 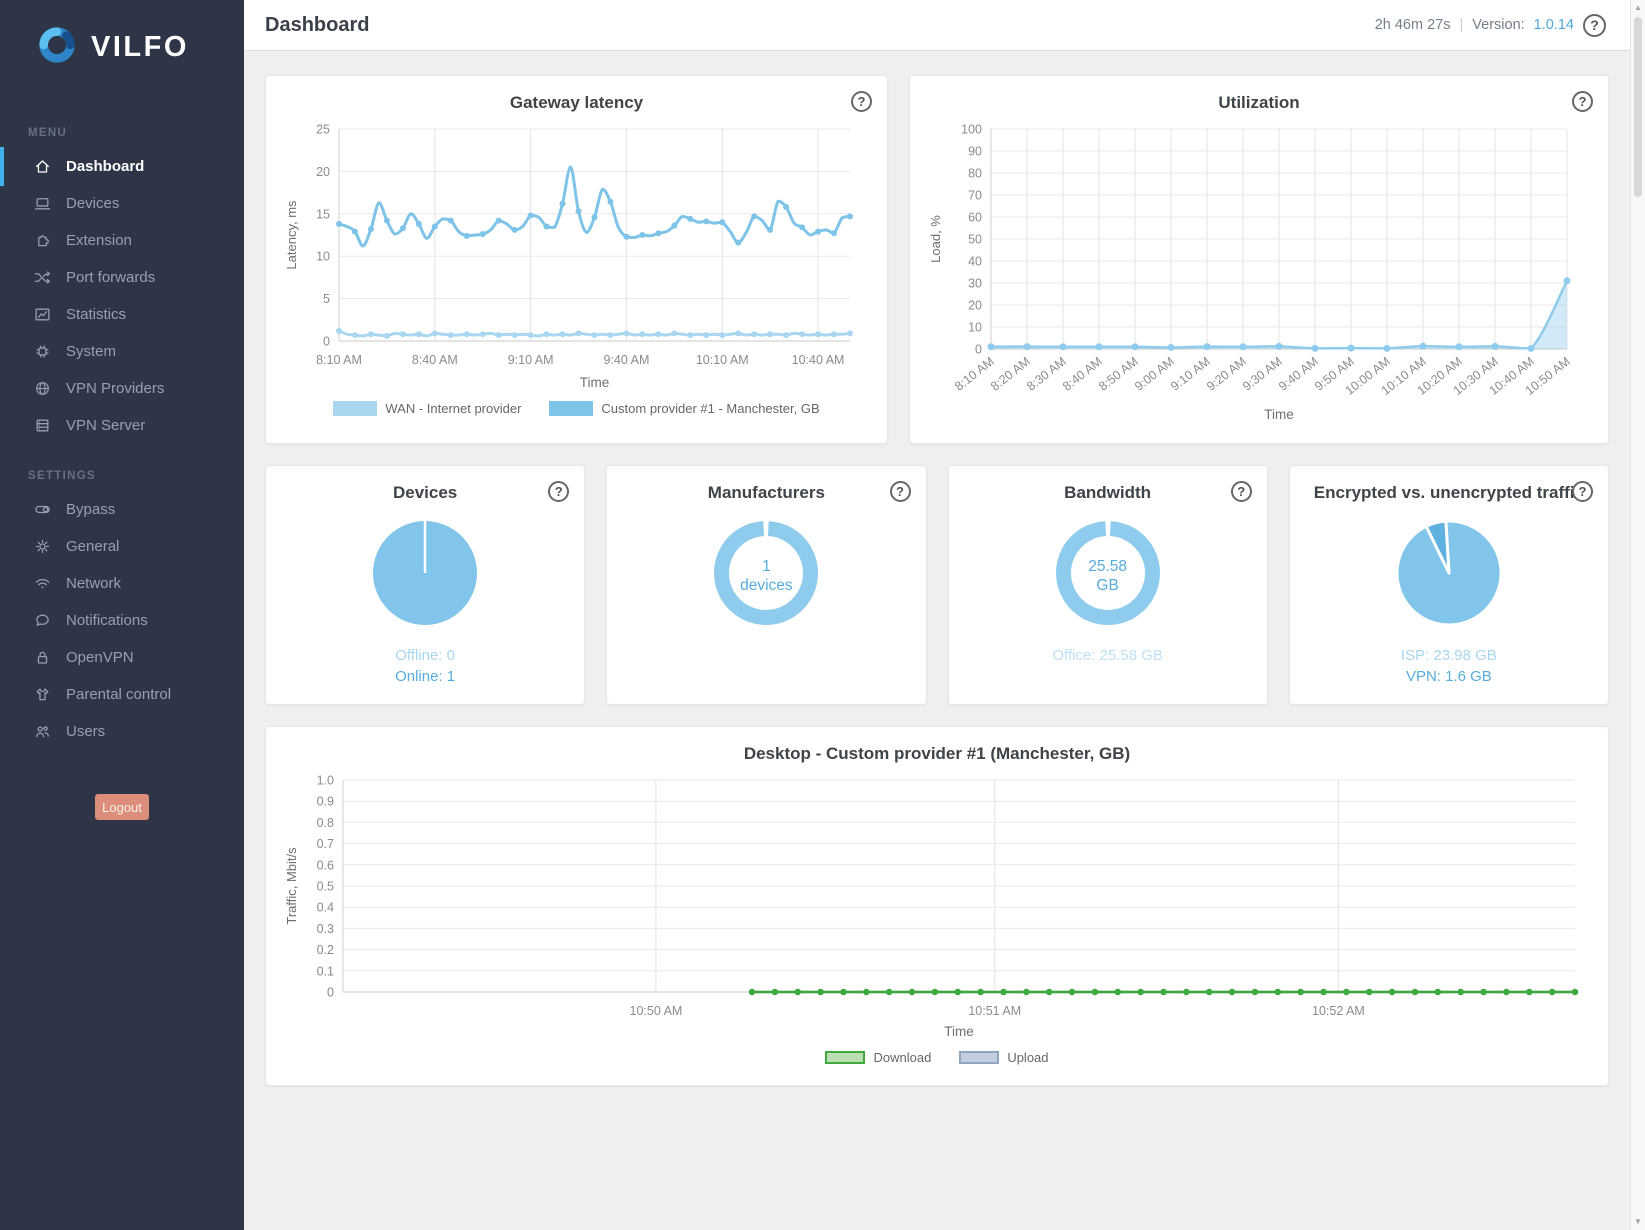 What do you see at coordinates (122, 620) in the screenshot?
I see `sidebar-item-notifications: Notifications` at bounding box center [122, 620].